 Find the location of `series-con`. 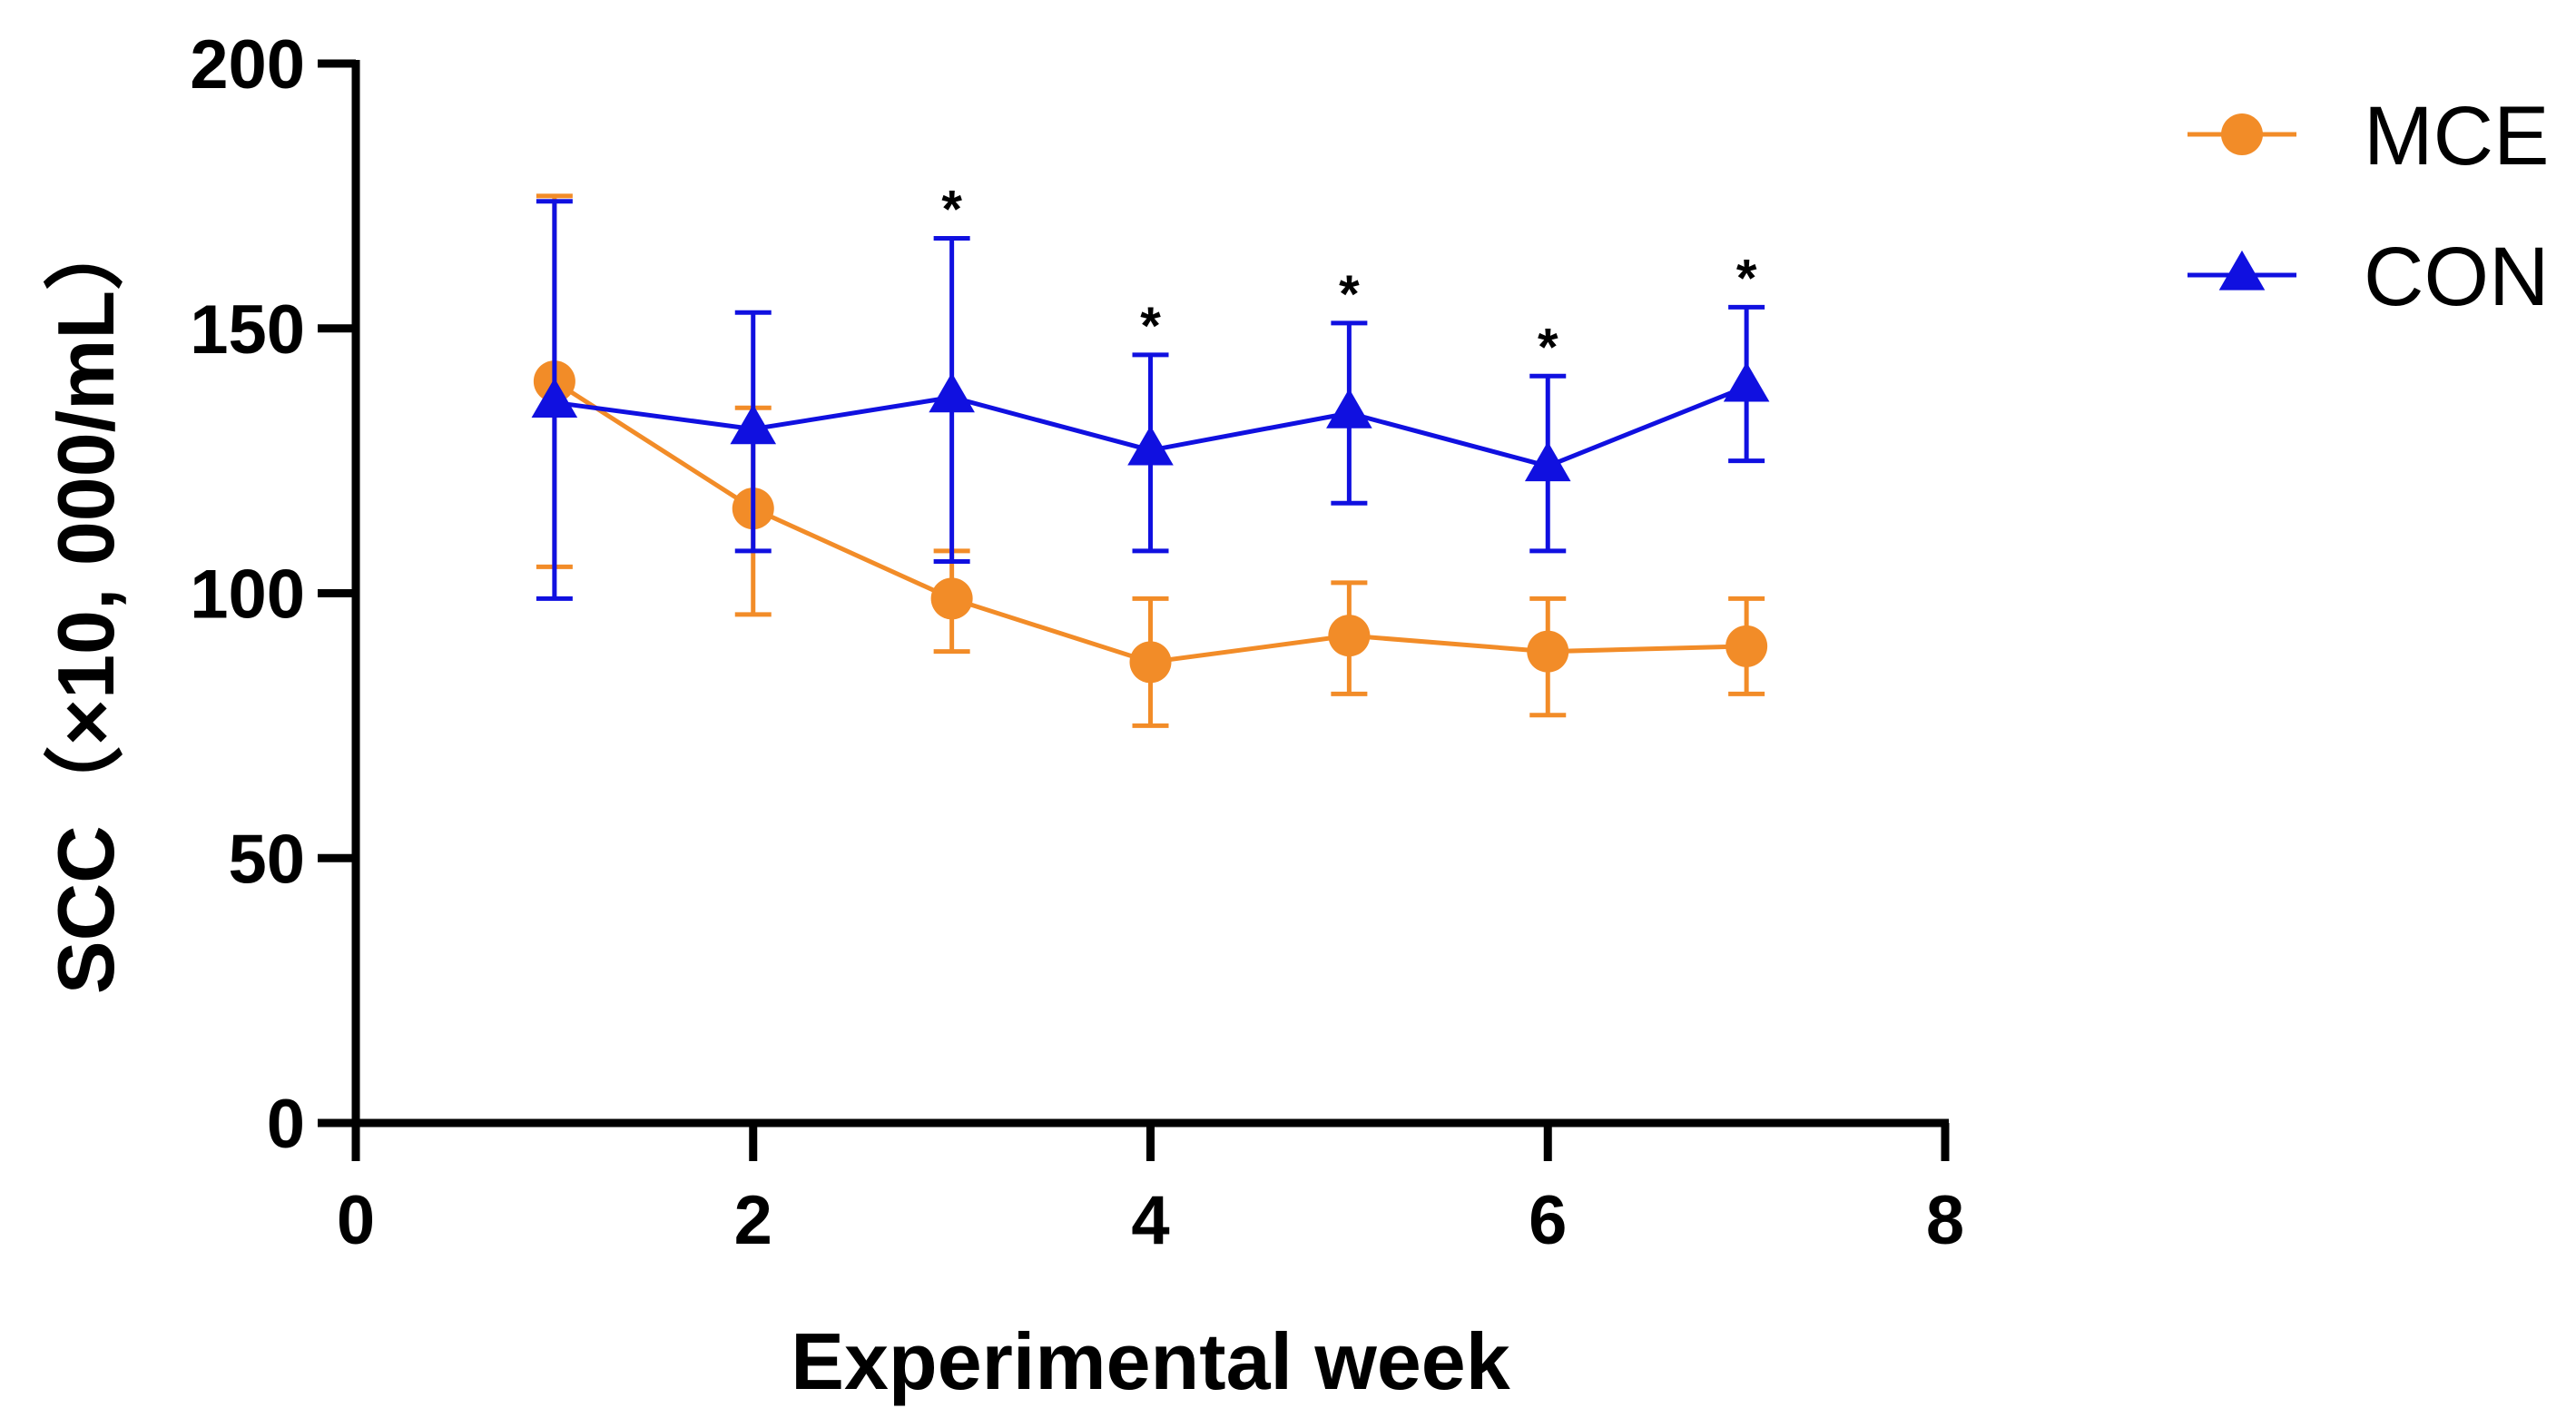

series-con is located at coordinates (1150, 400).